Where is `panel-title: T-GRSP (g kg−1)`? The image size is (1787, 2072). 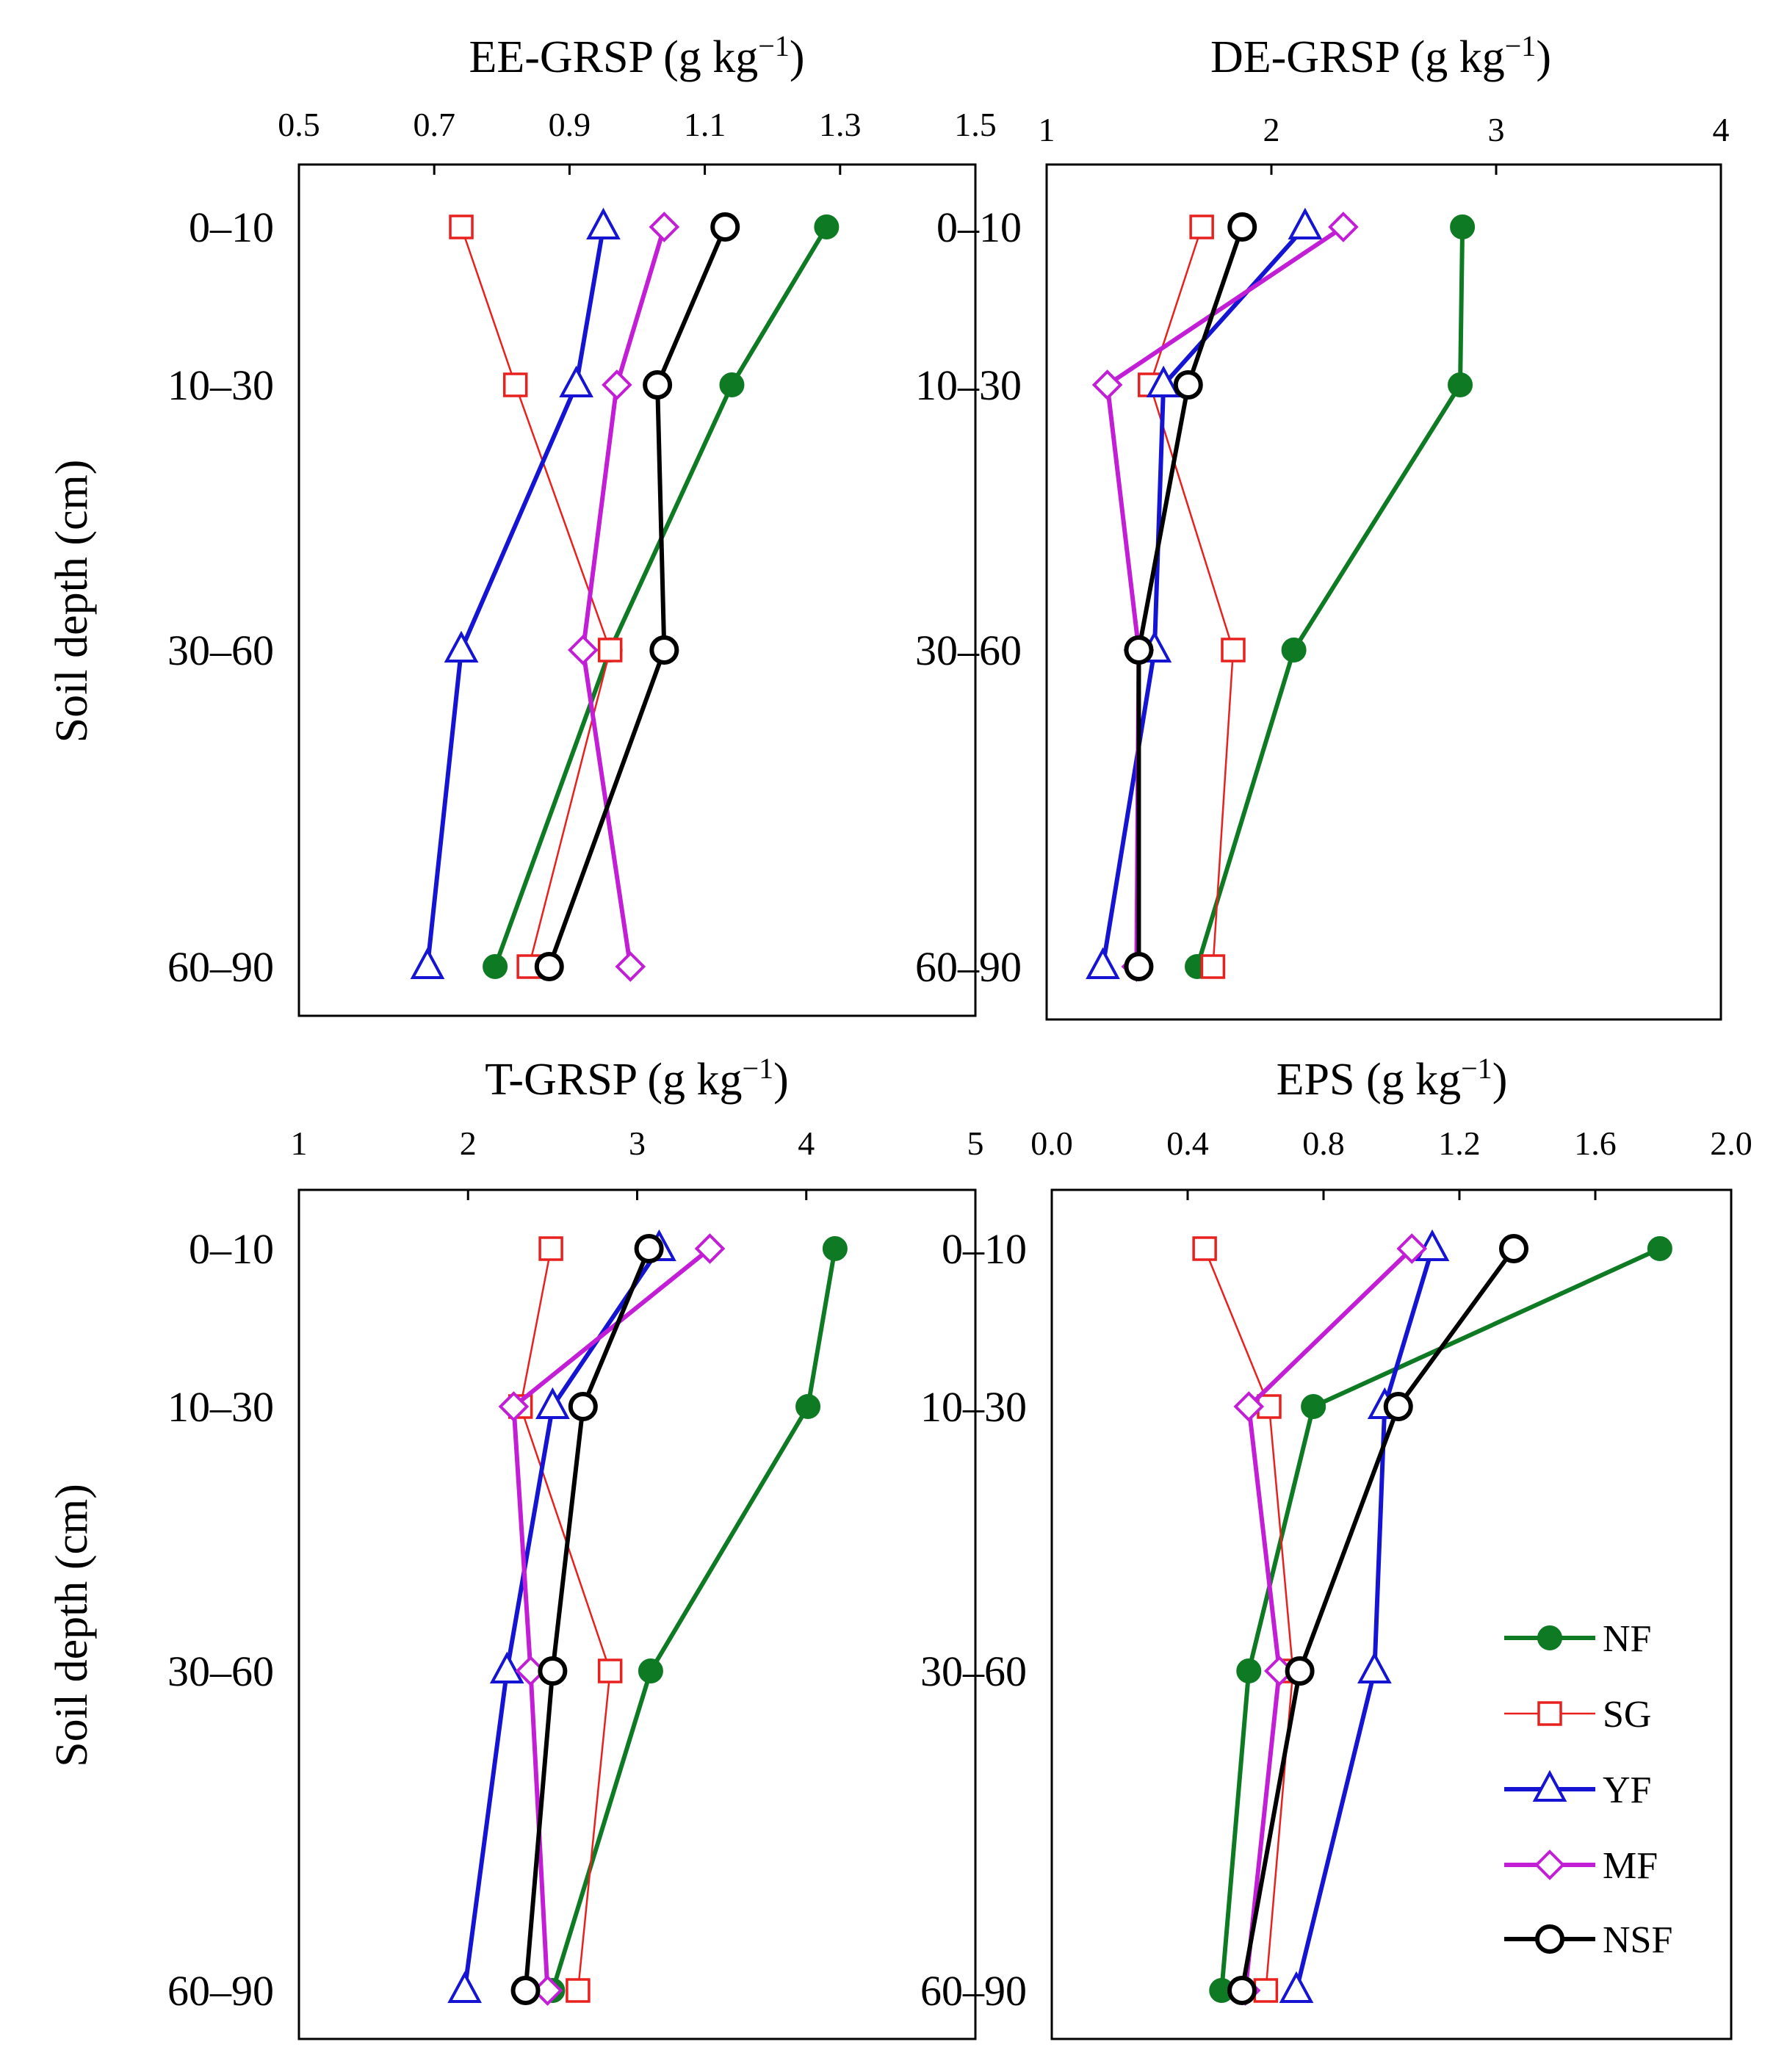 panel-title: T-GRSP (g kg−1) is located at coordinates (636, 1078).